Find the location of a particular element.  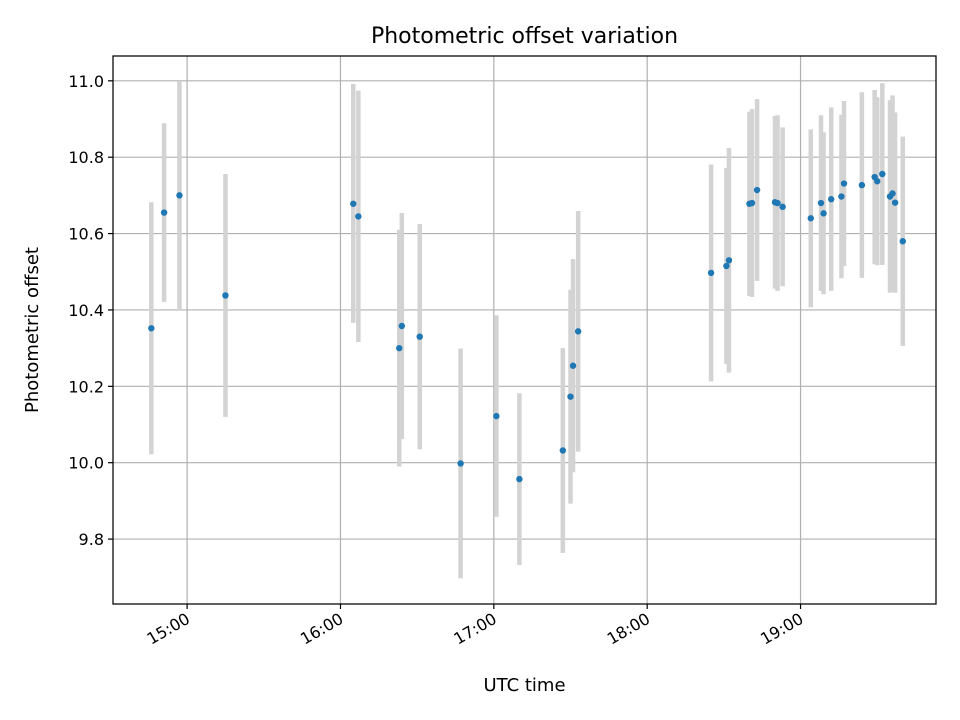

y-tick-label: 10.0 is located at coordinates (86, 463).